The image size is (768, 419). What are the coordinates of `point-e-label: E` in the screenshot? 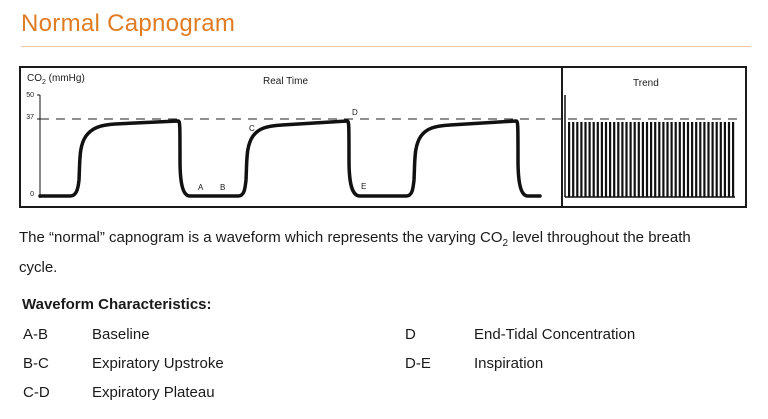 It's located at (364, 186).